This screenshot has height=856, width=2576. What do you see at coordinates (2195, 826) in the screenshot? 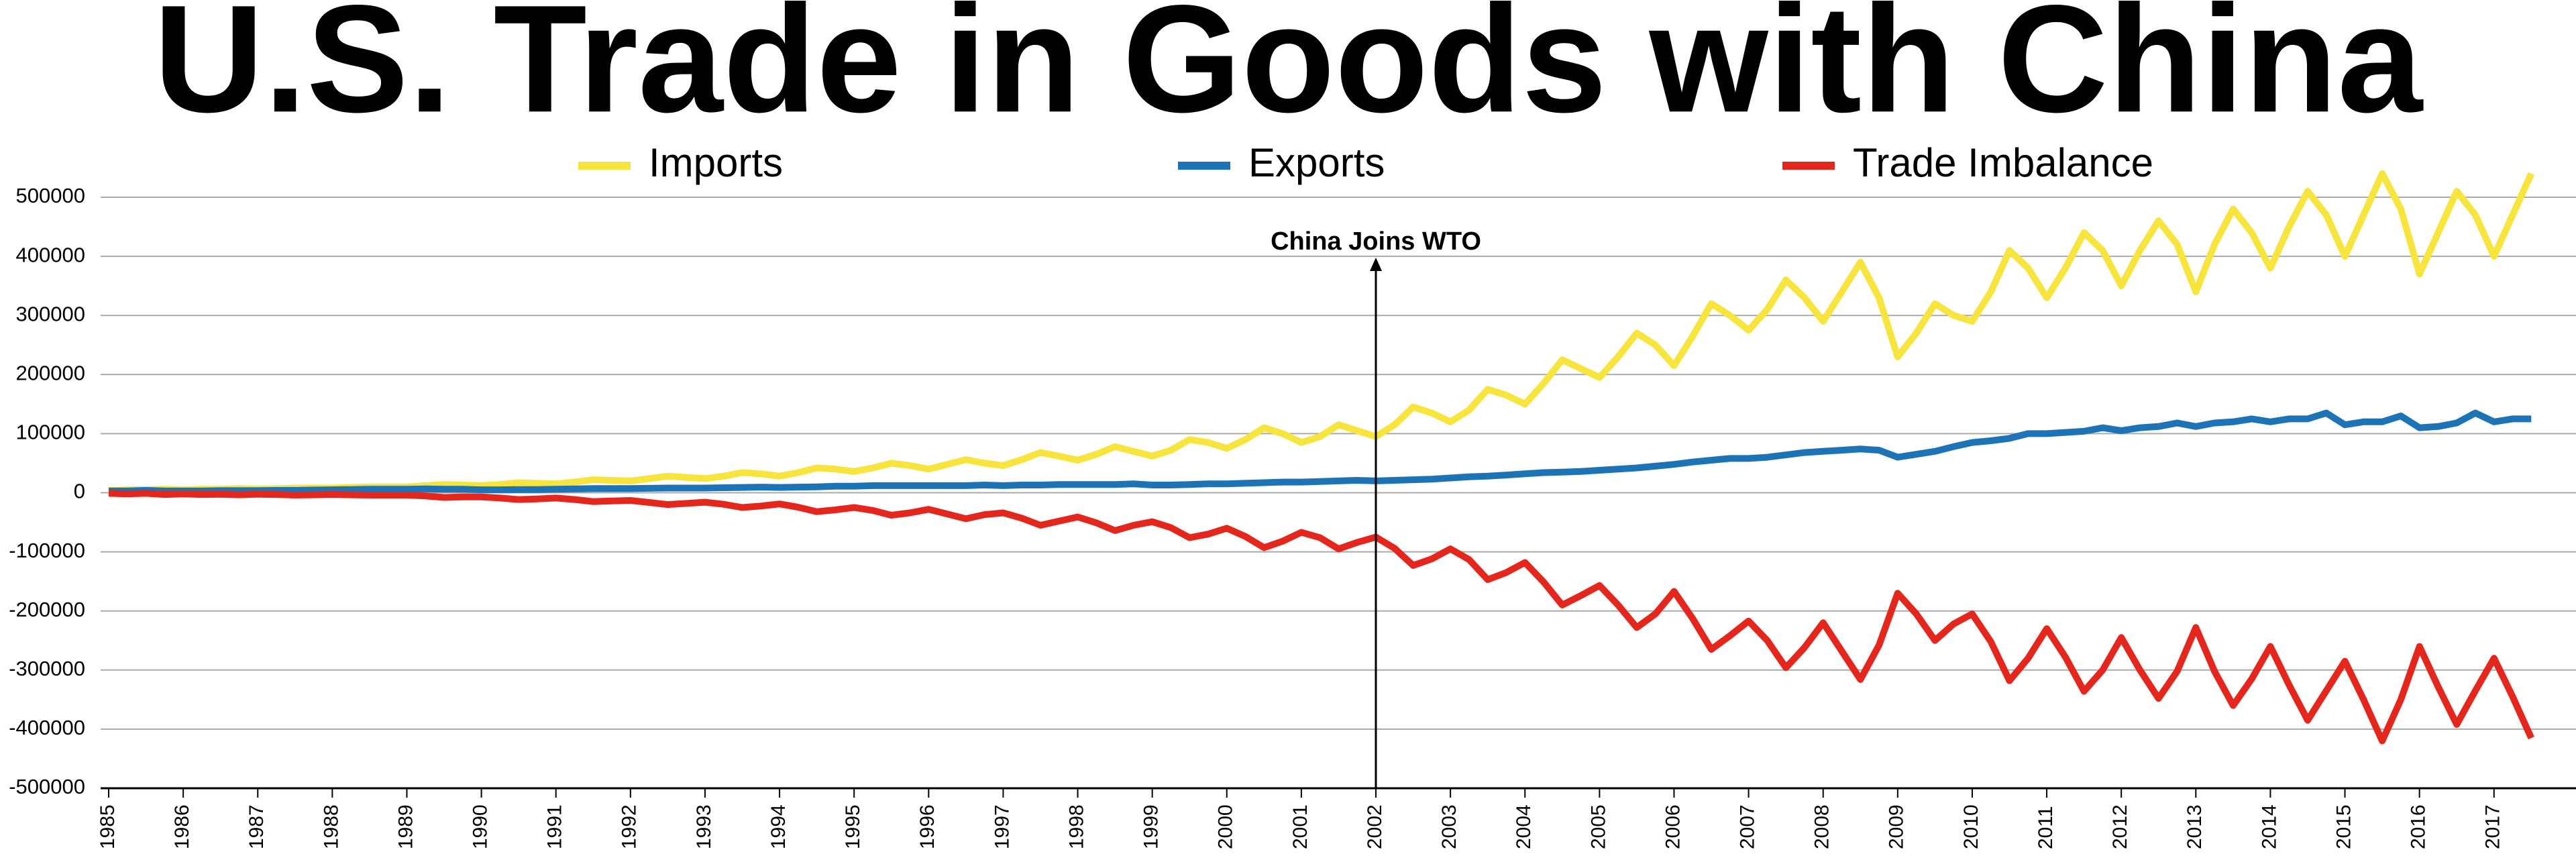
I see `x-tick-label: 2013` at bounding box center [2195, 826].